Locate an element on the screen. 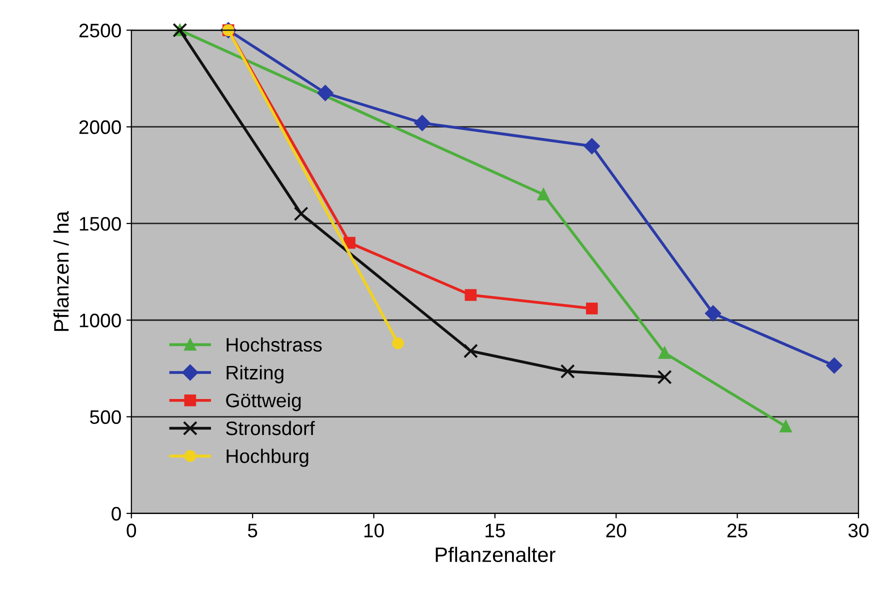 The height and width of the screenshot is (604, 876). x-tick-label: 25 is located at coordinates (737, 531).